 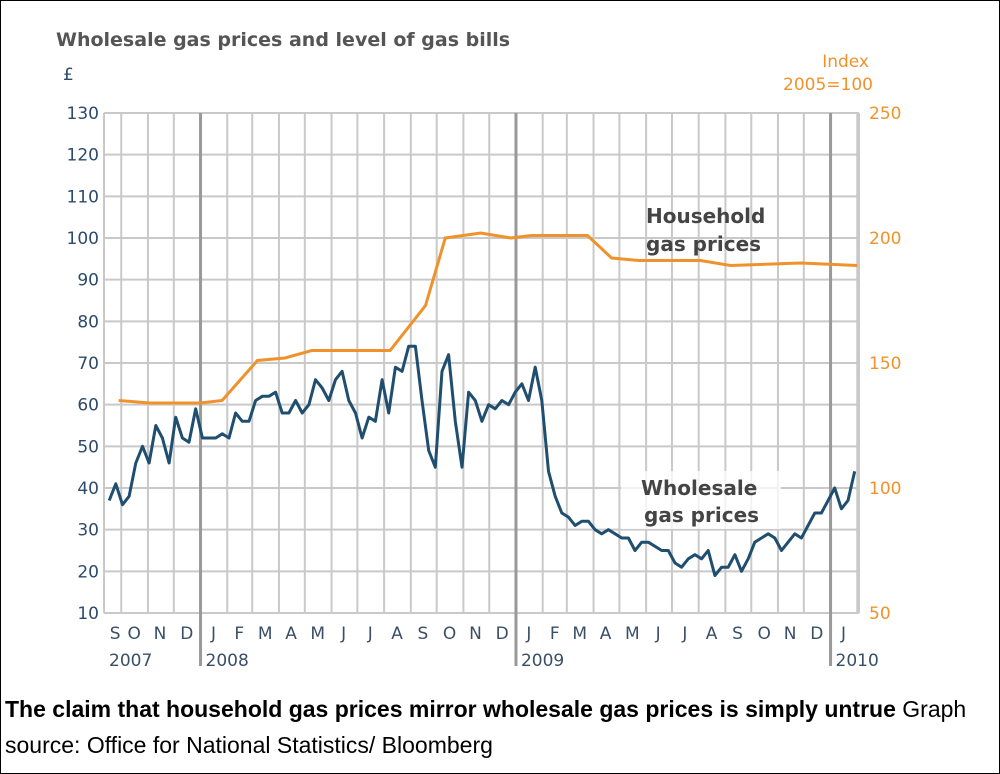 I want to click on right-axis-label-line2: 2005=100, so click(x=828, y=85).